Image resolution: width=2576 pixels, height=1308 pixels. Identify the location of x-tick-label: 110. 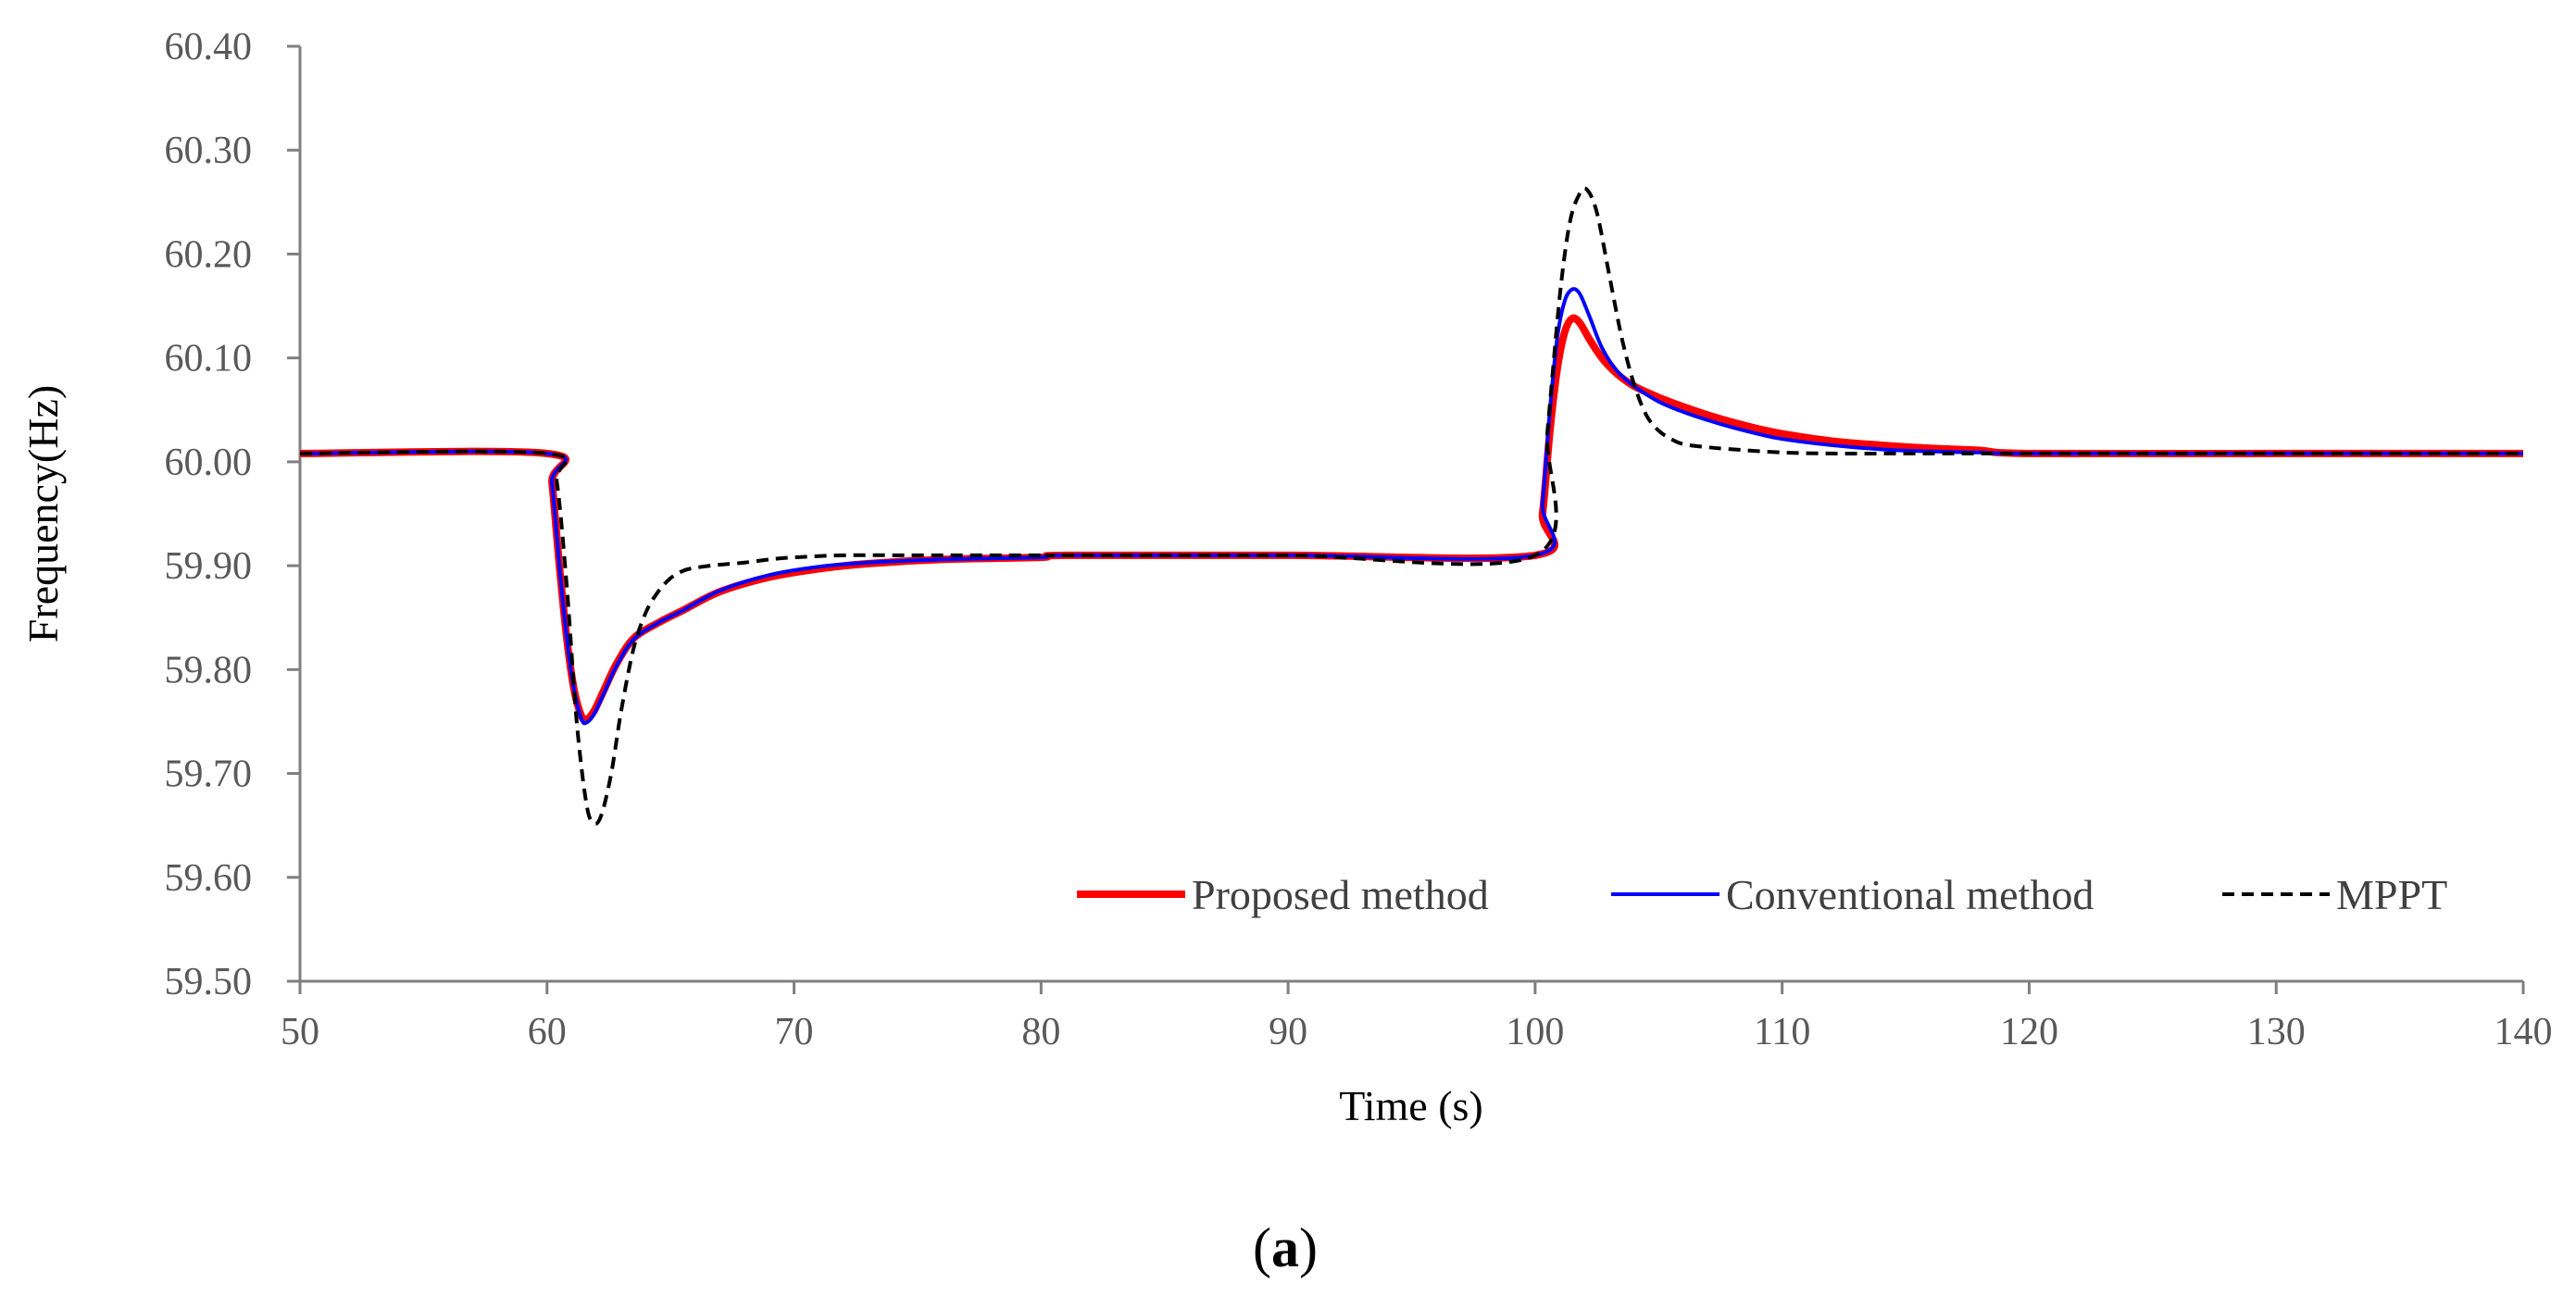
(1782, 1032).